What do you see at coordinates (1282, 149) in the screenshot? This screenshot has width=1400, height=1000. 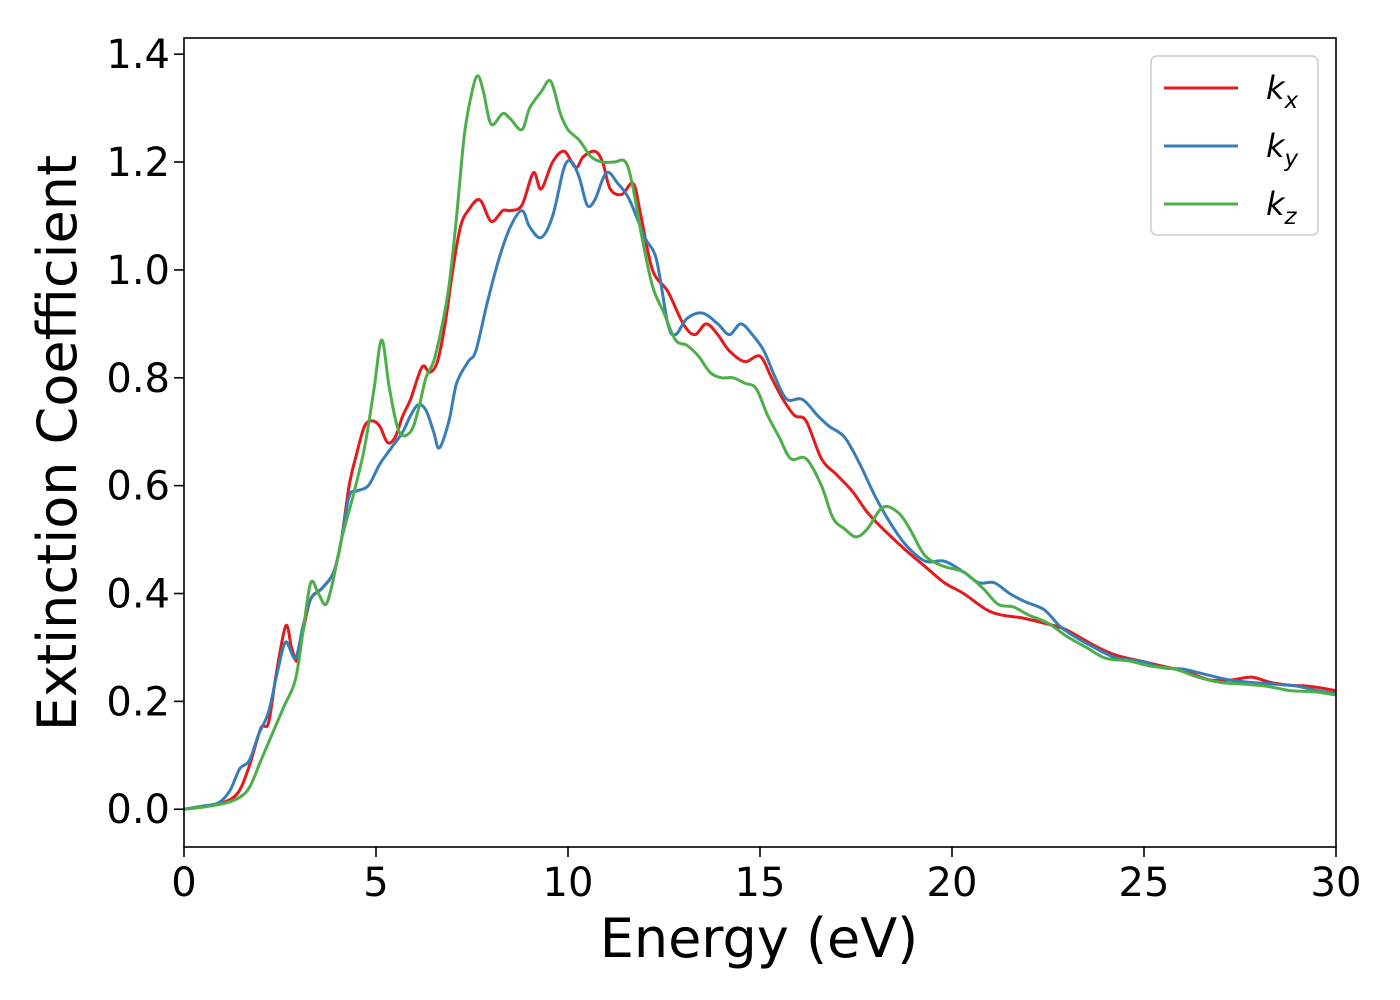 I see `legend-label-y: ky` at bounding box center [1282, 149].